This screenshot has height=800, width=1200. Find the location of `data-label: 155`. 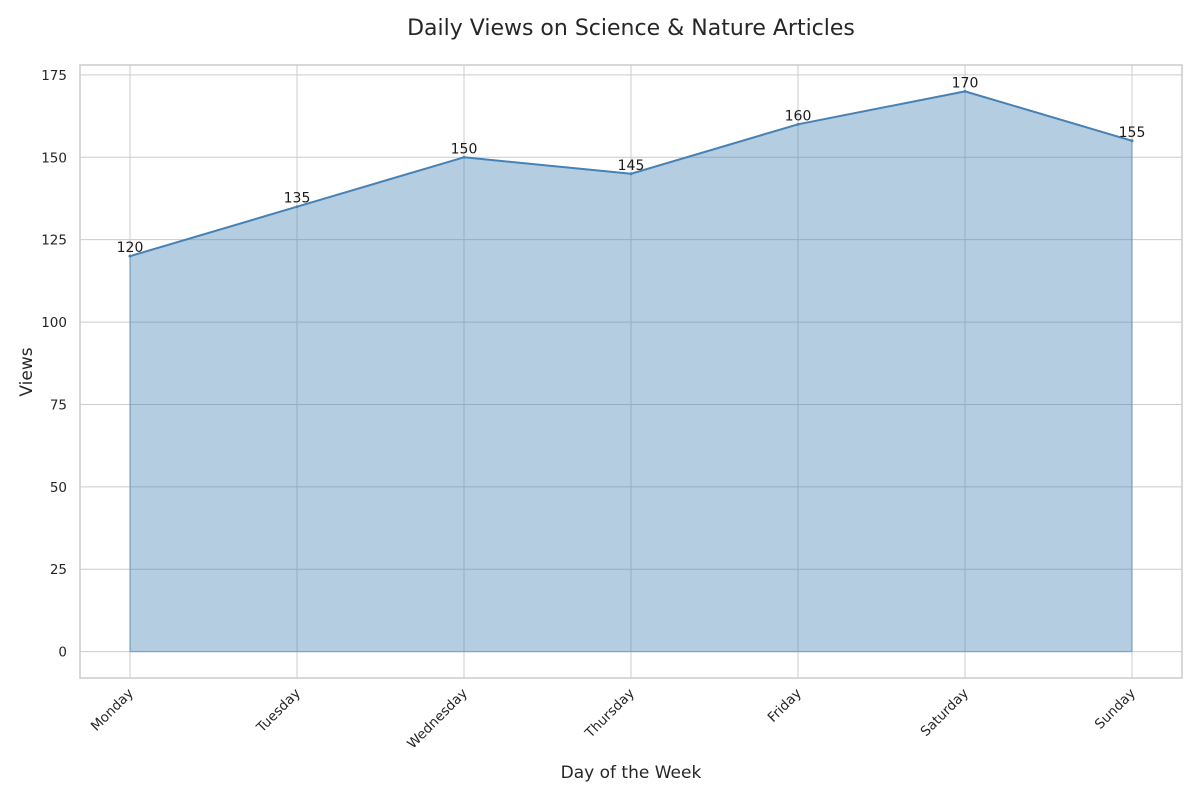

data-label: 155 is located at coordinates (1132, 133).